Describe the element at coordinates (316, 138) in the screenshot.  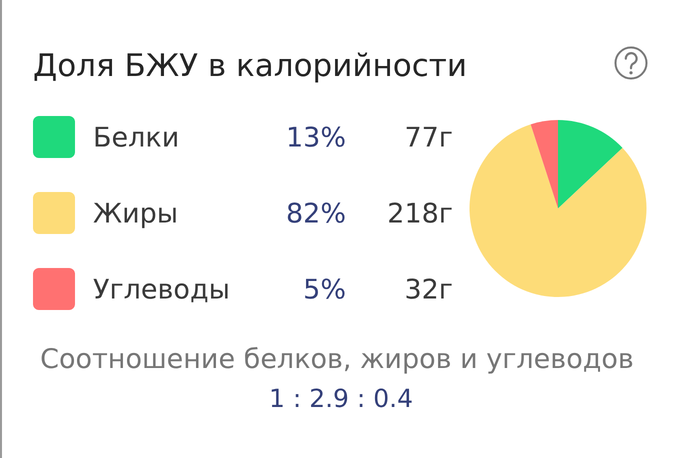
I see `data-label: 13%` at that location.